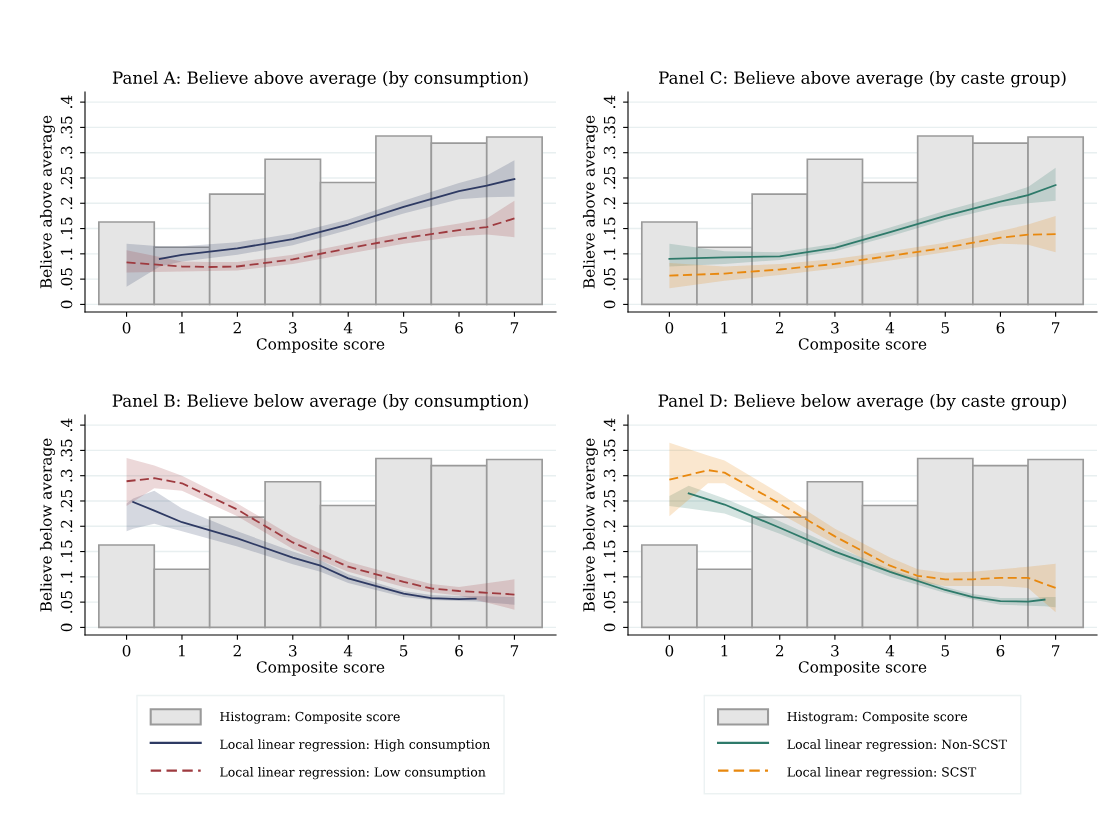  What do you see at coordinates (862, 402) in the screenshot?
I see `chart-title: Panel D: Believe below average (by caste group)` at bounding box center [862, 402].